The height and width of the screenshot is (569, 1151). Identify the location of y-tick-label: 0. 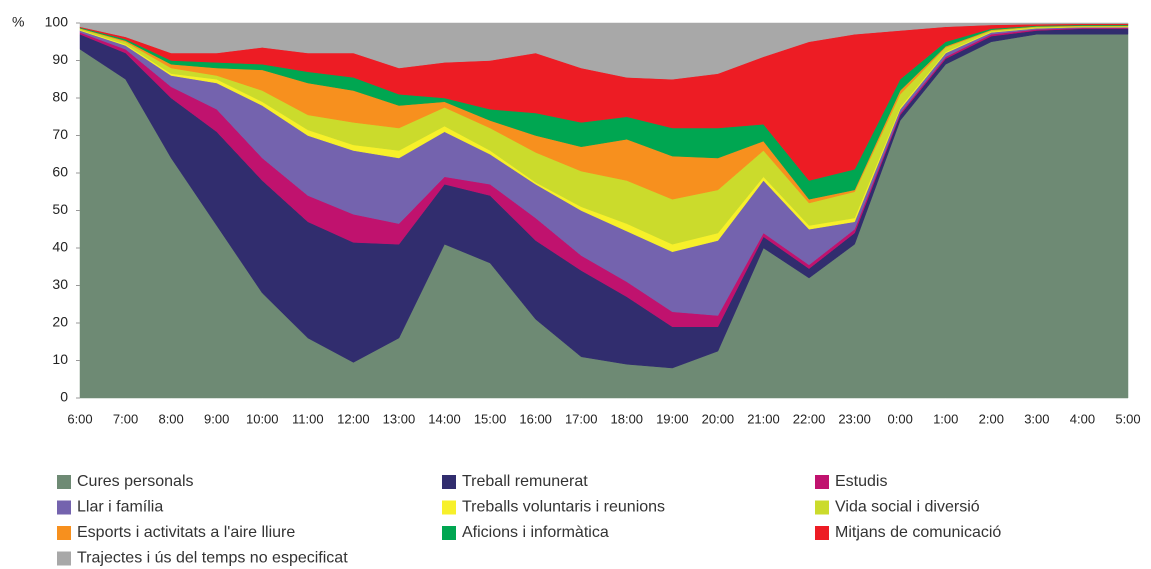
(64, 397).